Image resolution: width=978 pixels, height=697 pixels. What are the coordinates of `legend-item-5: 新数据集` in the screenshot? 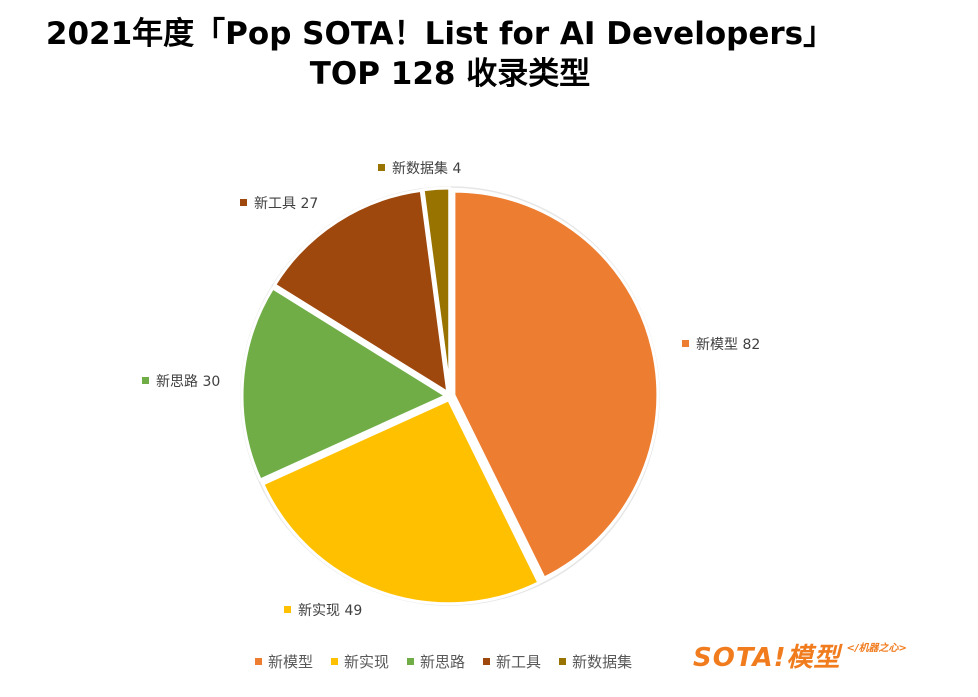 It's located at (595, 661).